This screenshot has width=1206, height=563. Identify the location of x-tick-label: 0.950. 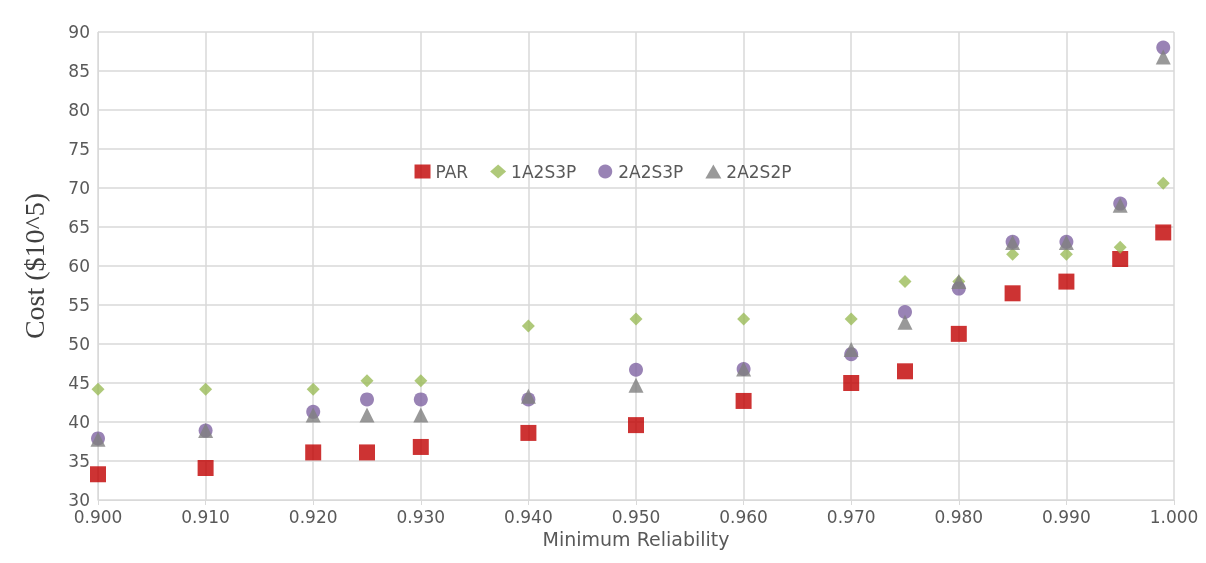
(636, 516).